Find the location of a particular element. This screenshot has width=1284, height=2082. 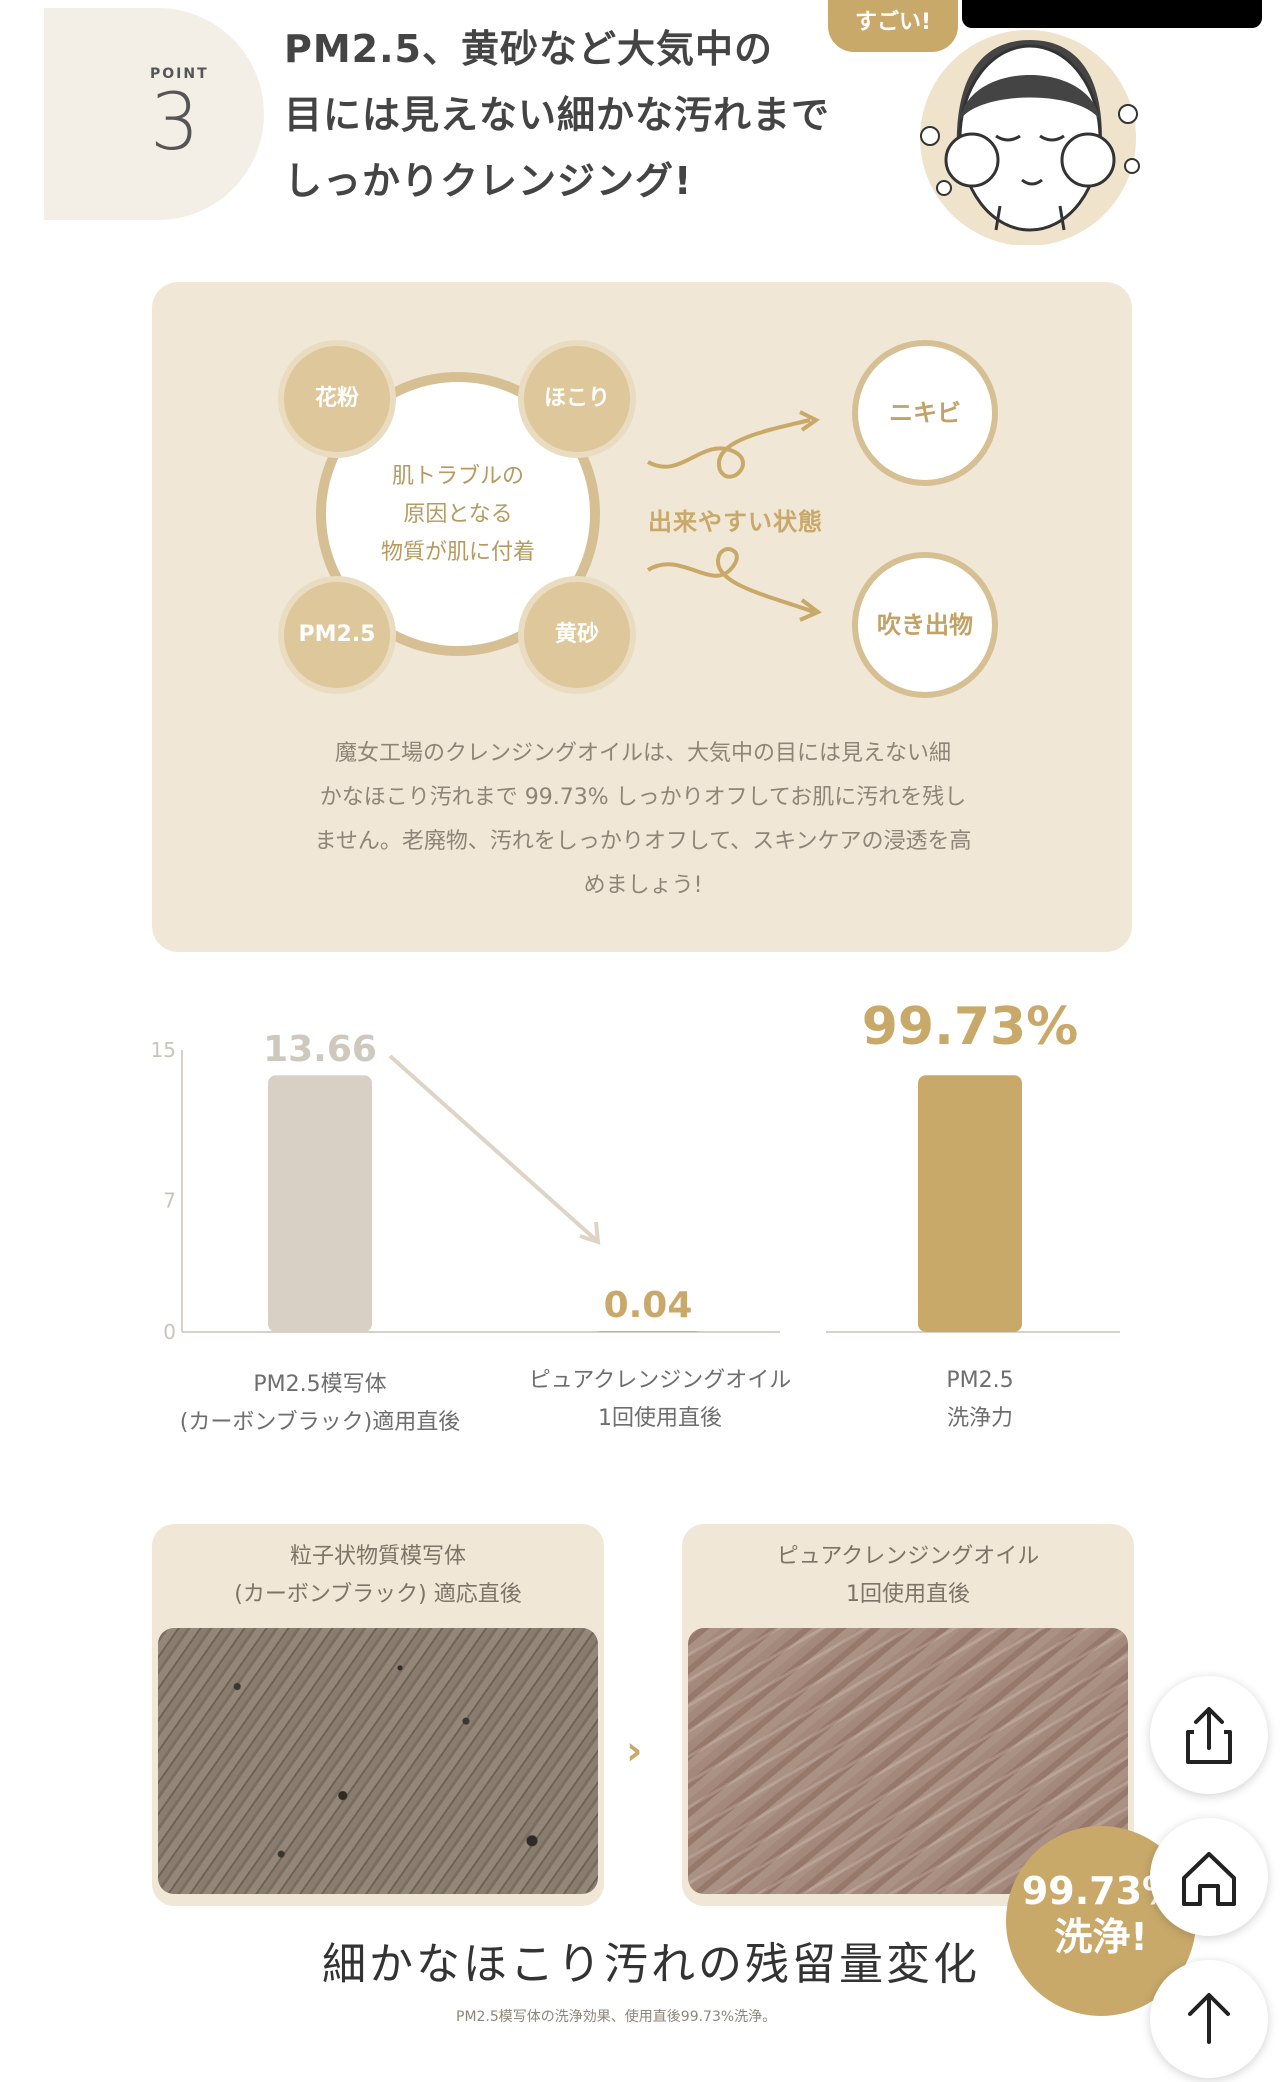

swirl-arrows is located at coordinates (734, 516).